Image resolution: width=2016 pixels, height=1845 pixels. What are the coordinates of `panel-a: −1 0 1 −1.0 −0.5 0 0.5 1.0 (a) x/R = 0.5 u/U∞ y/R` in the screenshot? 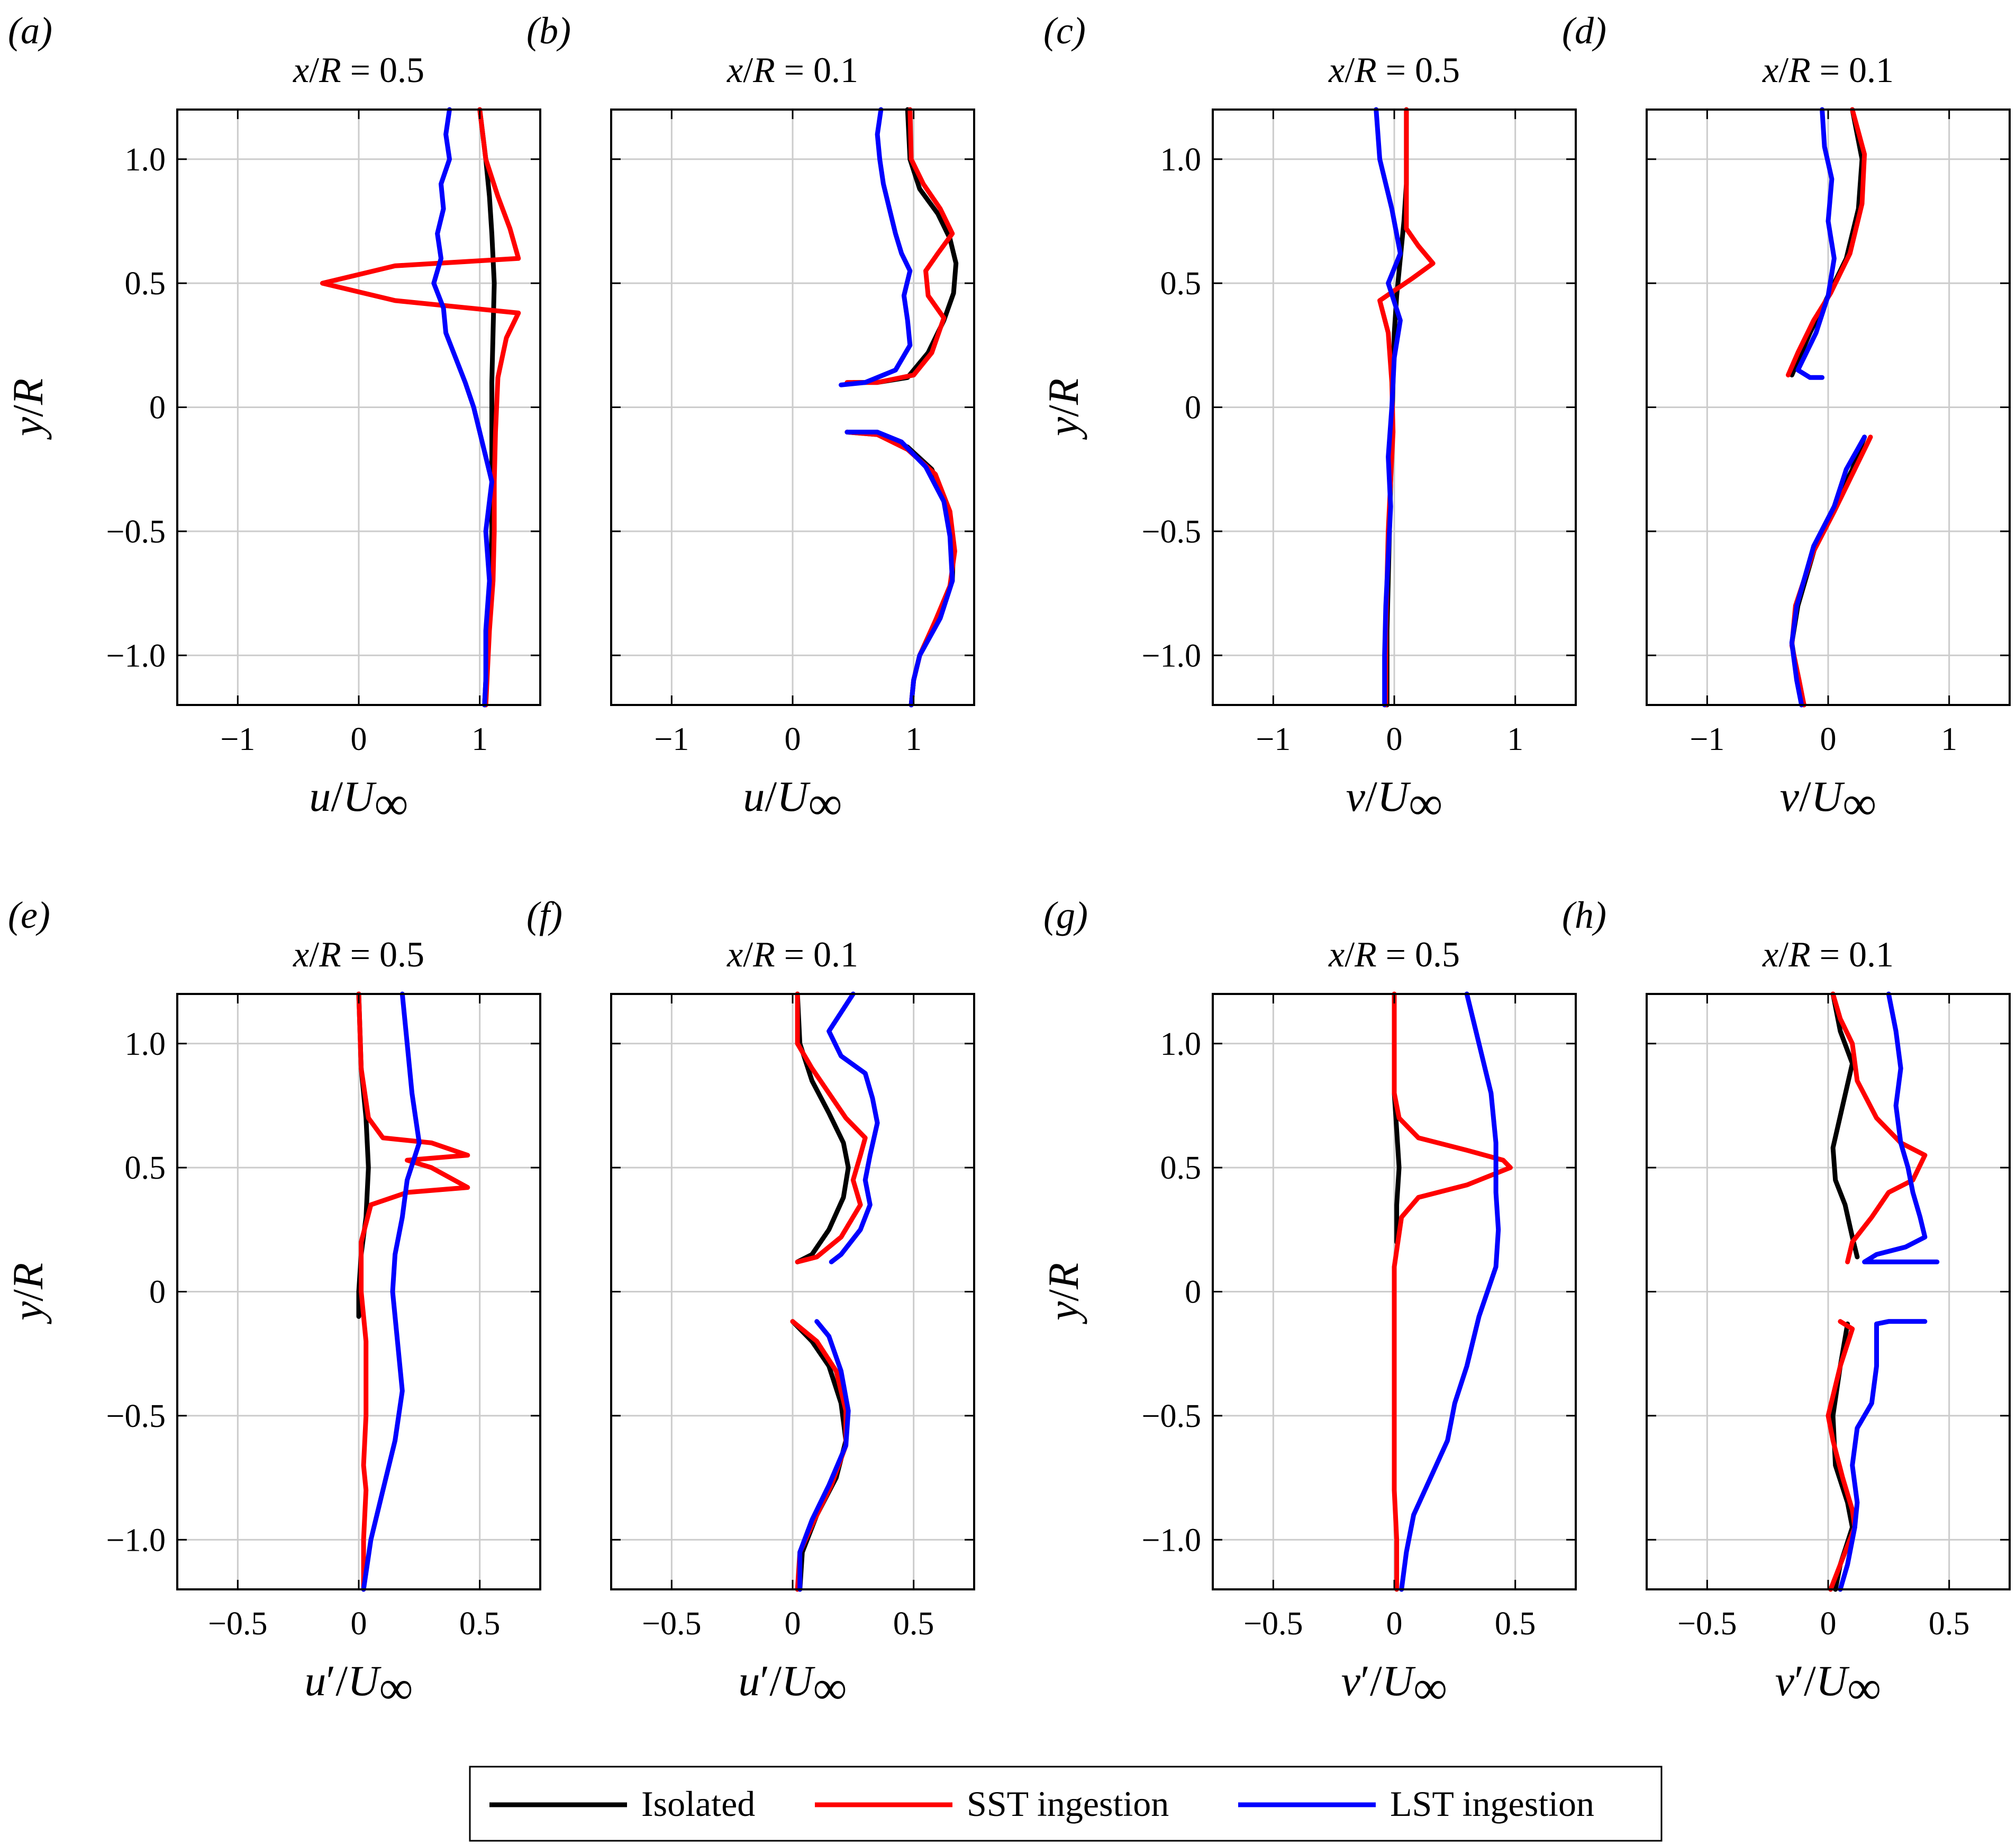 It's located at (272, 420).